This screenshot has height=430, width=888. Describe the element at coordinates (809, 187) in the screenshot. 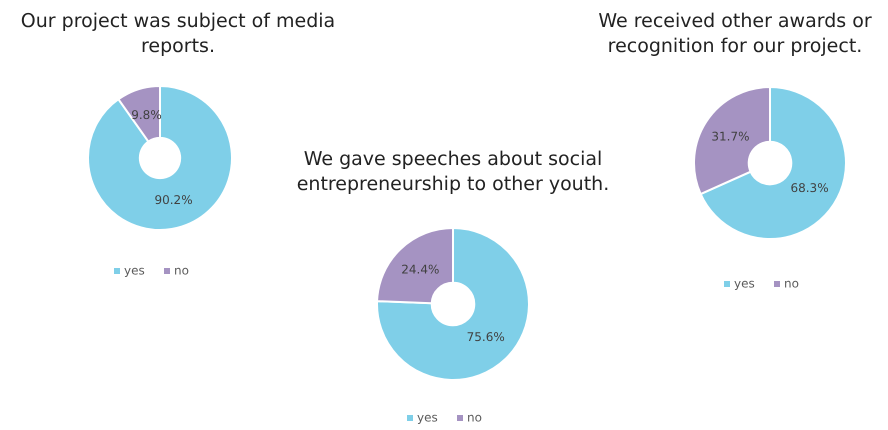

I see `data-label: 68.3%` at that location.